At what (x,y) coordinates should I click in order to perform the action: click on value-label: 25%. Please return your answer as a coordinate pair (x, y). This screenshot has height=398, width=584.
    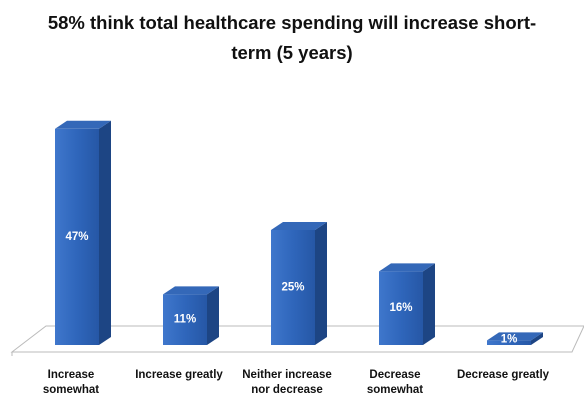
    Looking at the image, I should click on (292, 288).